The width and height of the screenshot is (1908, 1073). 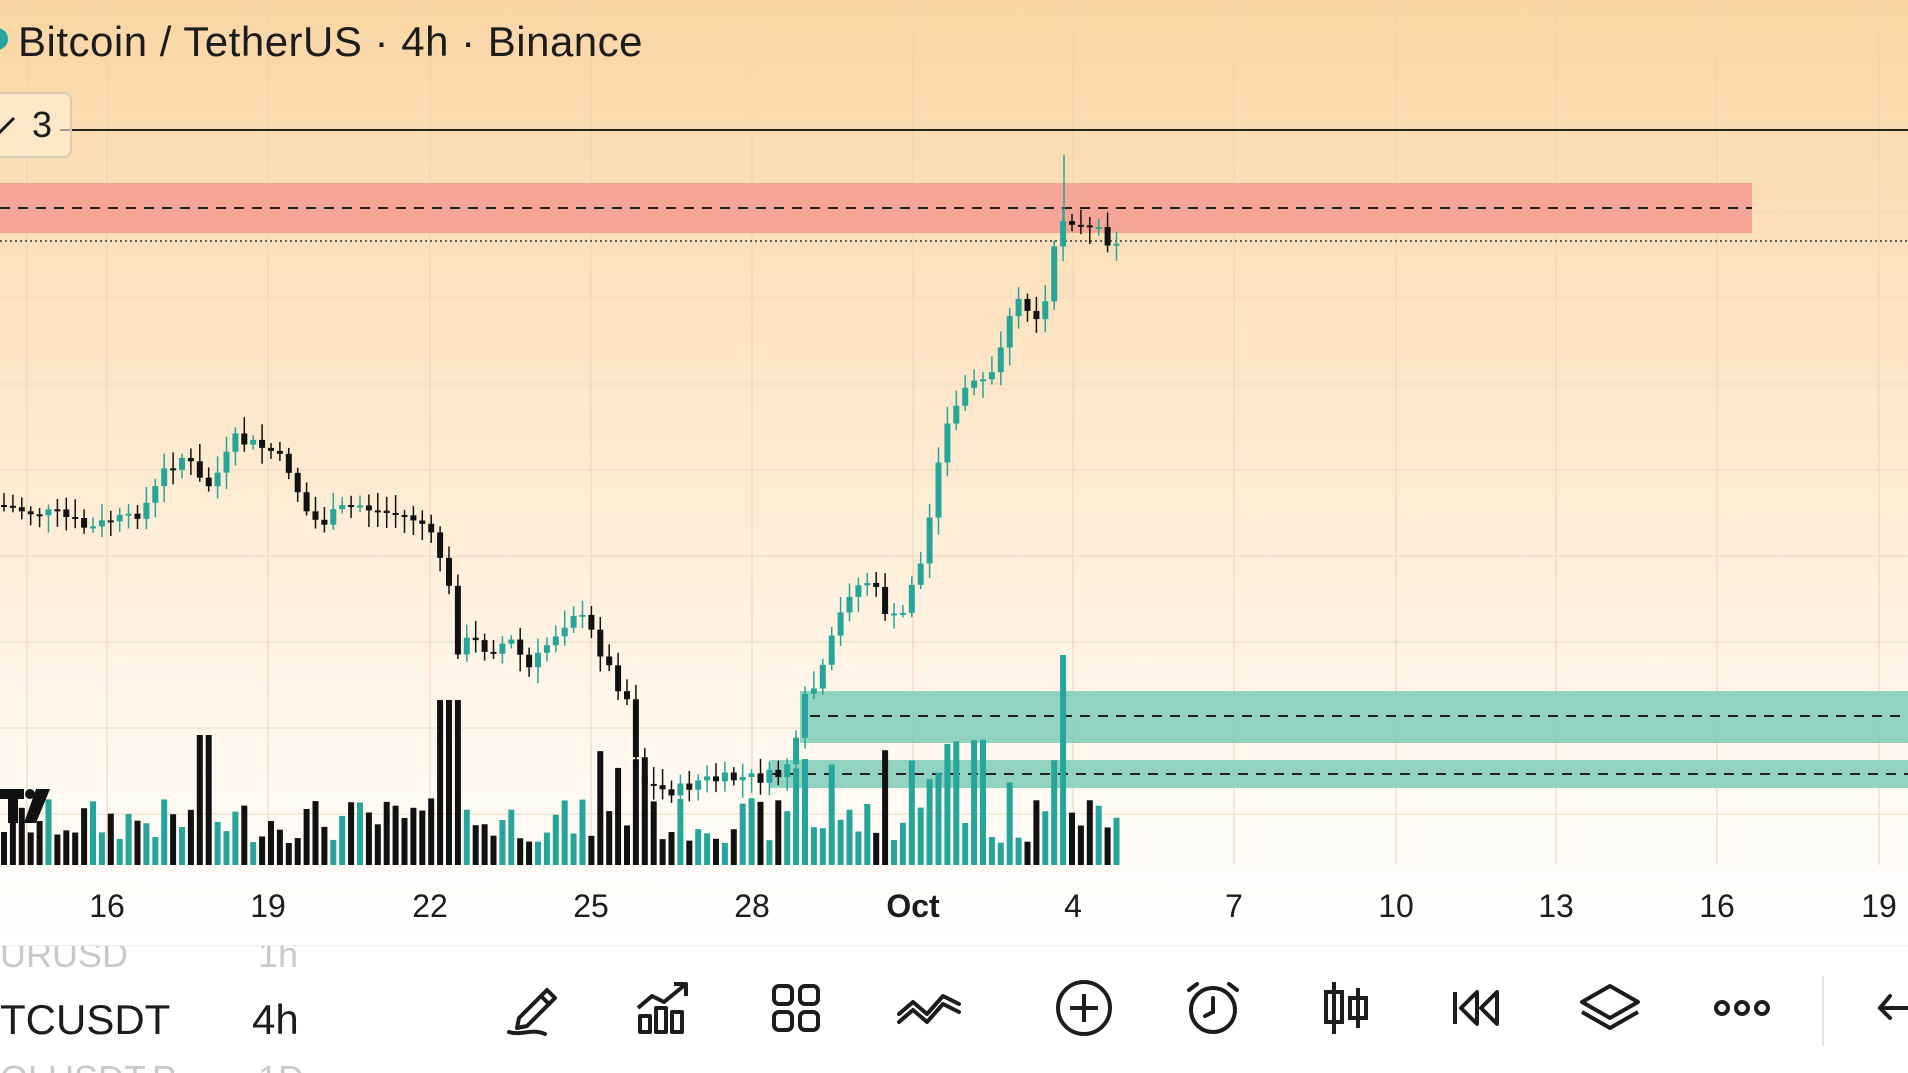 What do you see at coordinates (1610, 1008) in the screenshot?
I see `layers-button` at bounding box center [1610, 1008].